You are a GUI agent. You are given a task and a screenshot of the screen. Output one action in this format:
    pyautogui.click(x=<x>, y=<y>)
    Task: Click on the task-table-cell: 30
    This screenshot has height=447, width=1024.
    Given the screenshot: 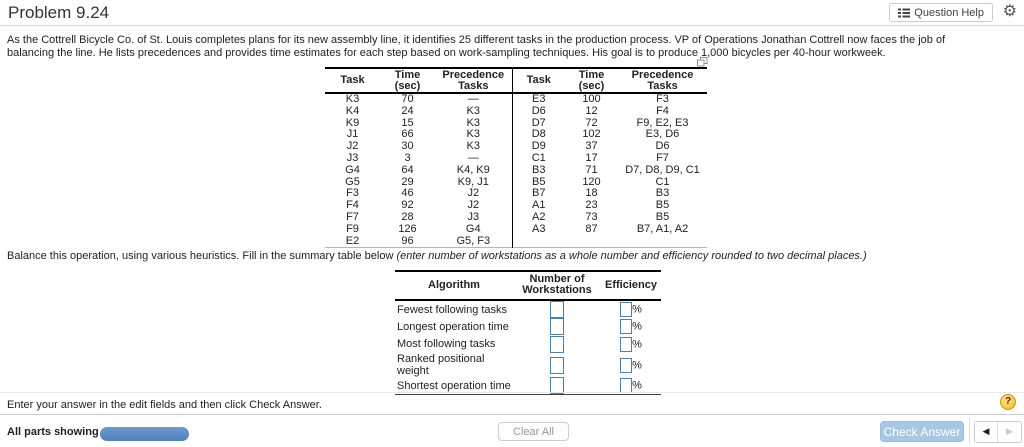 What is the action you would take?
    pyautogui.click(x=407, y=146)
    